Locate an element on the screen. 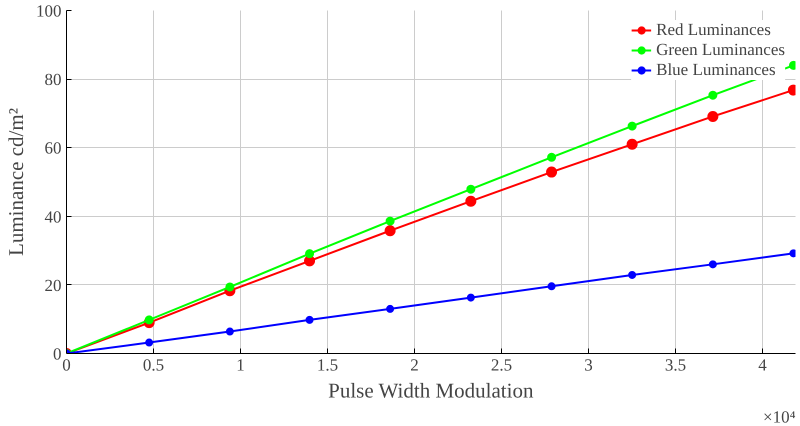 The height and width of the screenshot is (426, 800). y-tick-label: 80 is located at coordinates (53, 80).